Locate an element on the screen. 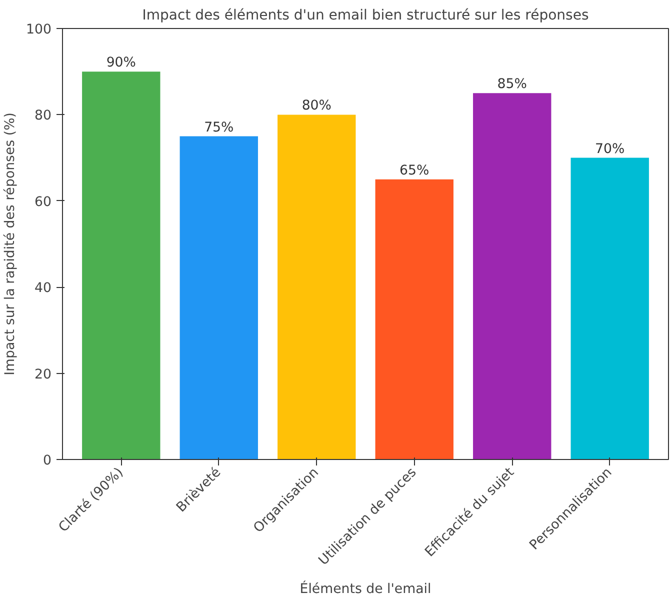  x-axis-title: Éléments de l'email is located at coordinates (366, 588).